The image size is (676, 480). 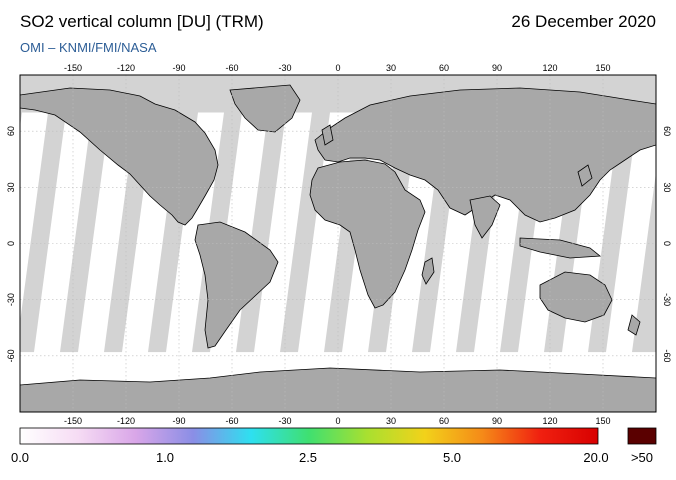 I want to click on indonesia, so click(x=560, y=248).